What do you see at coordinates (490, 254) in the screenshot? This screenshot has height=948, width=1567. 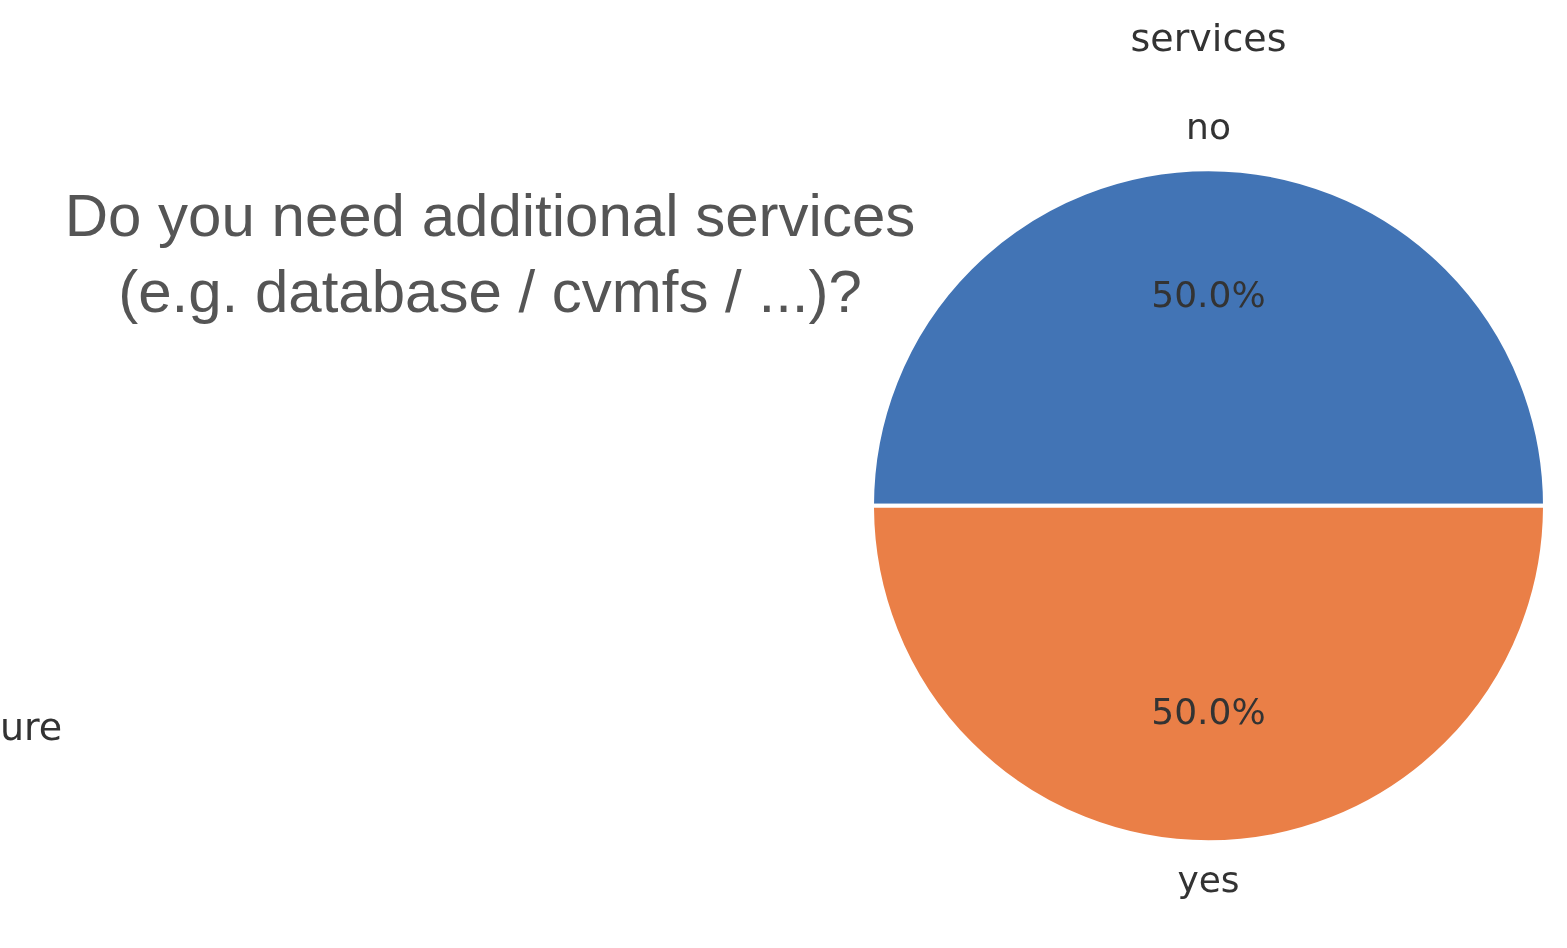 I see `text: Do you need additional services (e.g. database / cvmfs / ...)?` at bounding box center [490, 254].